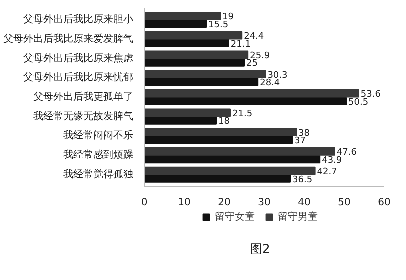 This screenshot has width=406, height=280. I want to click on data-label: 50.5, so click(358, 103).